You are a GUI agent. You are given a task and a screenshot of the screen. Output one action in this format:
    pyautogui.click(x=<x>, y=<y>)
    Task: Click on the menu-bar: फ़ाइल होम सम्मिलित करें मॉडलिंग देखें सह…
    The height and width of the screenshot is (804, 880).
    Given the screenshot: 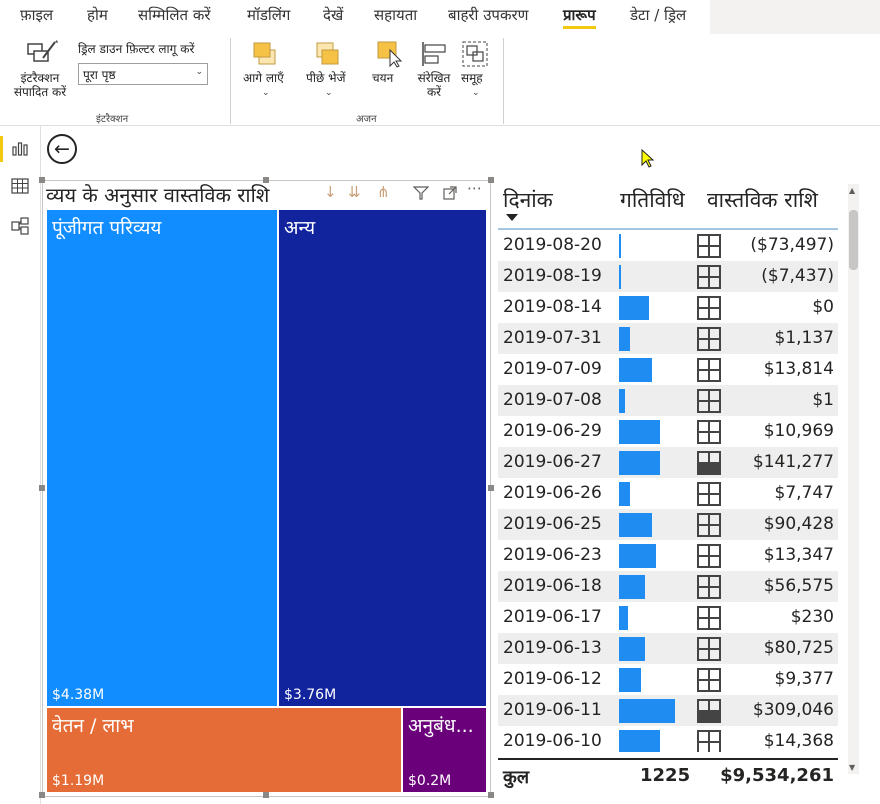 What is the action you would take?
    pyautogui.click(x=440, y=17)
    